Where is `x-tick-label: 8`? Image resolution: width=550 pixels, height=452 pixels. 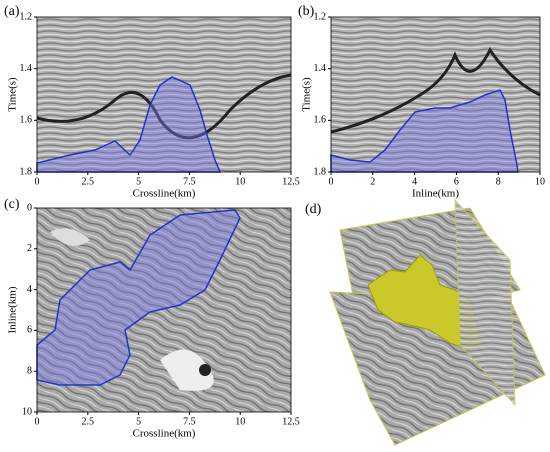
x-tick-label: 8 is located at coordinates (498, 181).